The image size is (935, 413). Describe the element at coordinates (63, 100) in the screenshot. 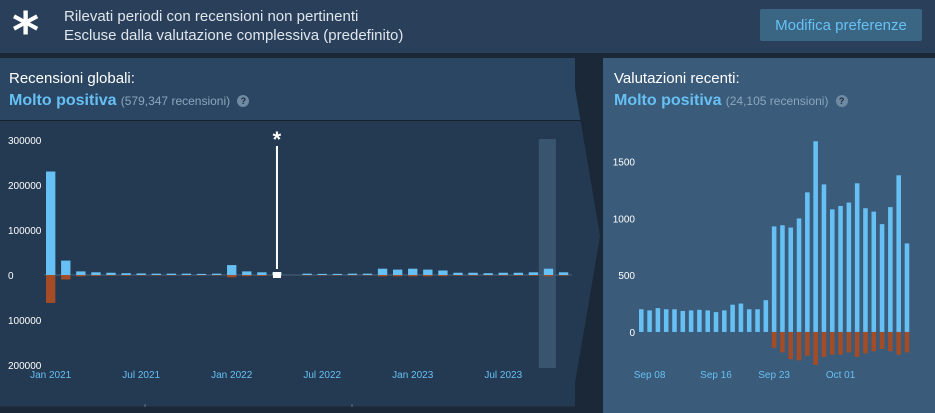

I see `overall-rating: Molto positiva` at that location.